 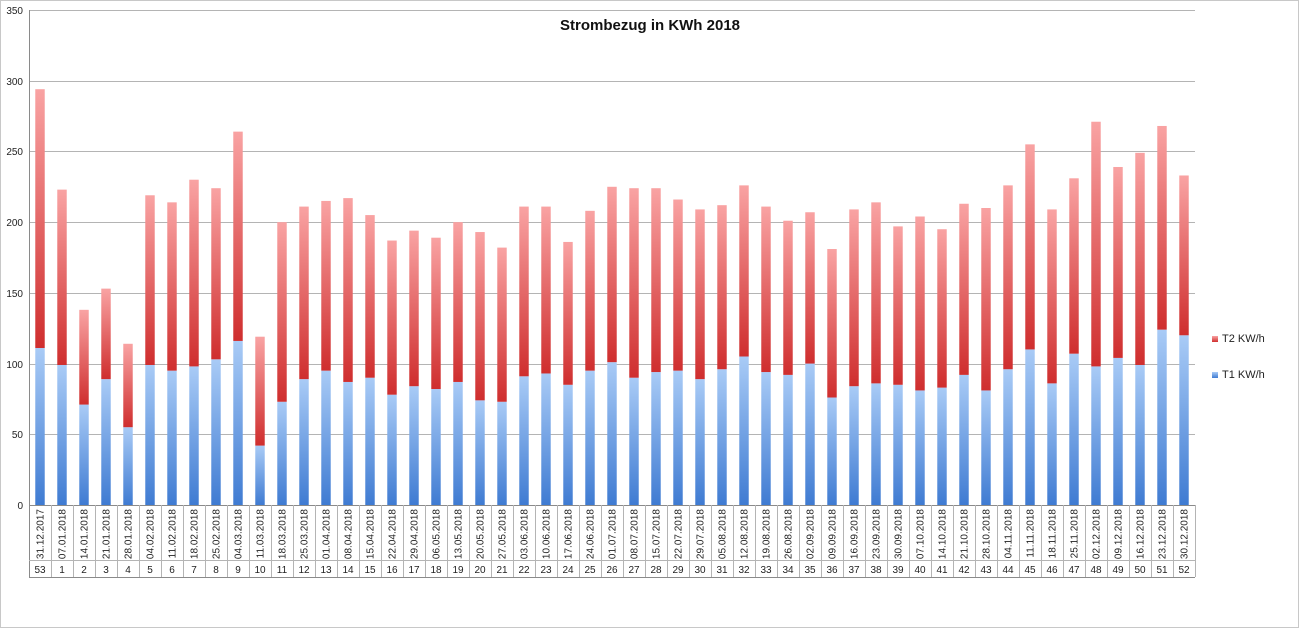 I want to click on x-tick-label-date: 06.05.2018, so click(x=437, y=534).